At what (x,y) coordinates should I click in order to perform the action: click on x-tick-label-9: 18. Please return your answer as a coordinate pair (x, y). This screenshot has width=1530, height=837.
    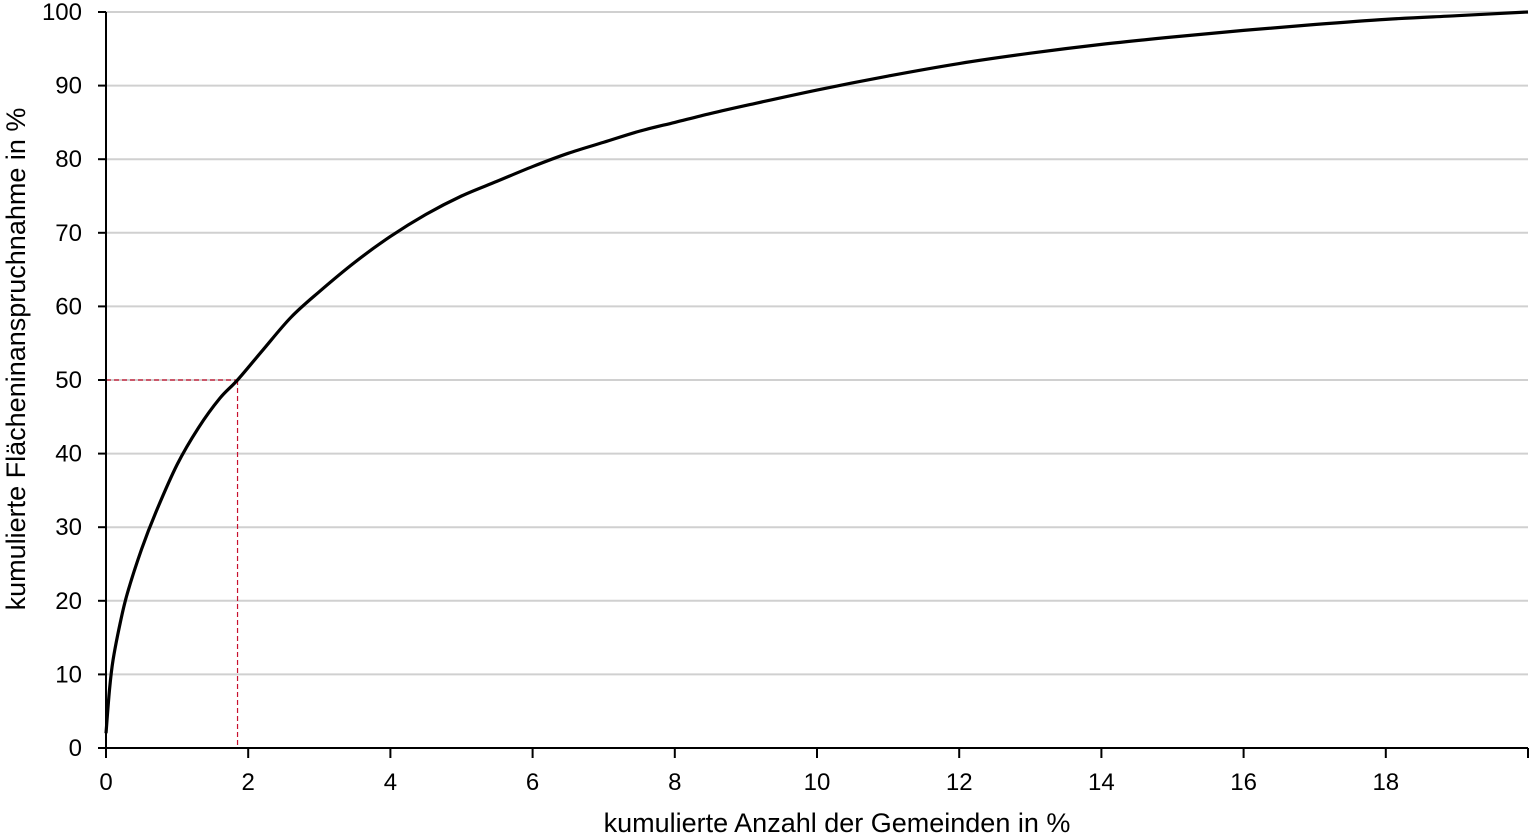
    Looking at the image, I should click on (1385, 782).